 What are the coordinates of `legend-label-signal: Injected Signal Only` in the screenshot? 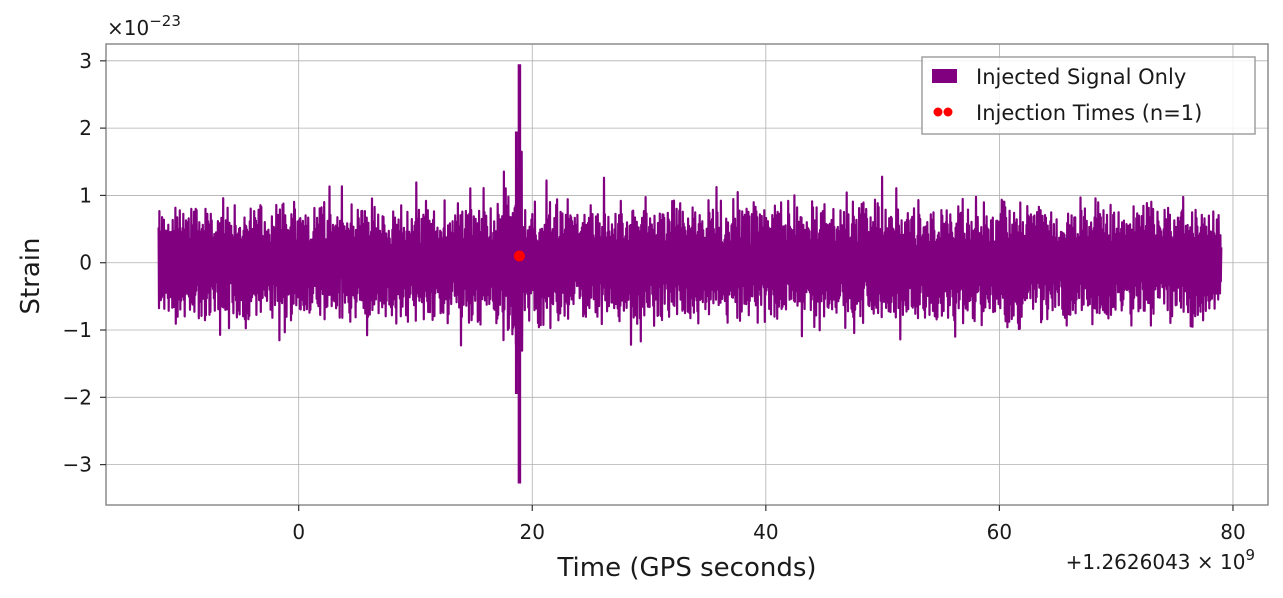 It's located at (1081, 77).